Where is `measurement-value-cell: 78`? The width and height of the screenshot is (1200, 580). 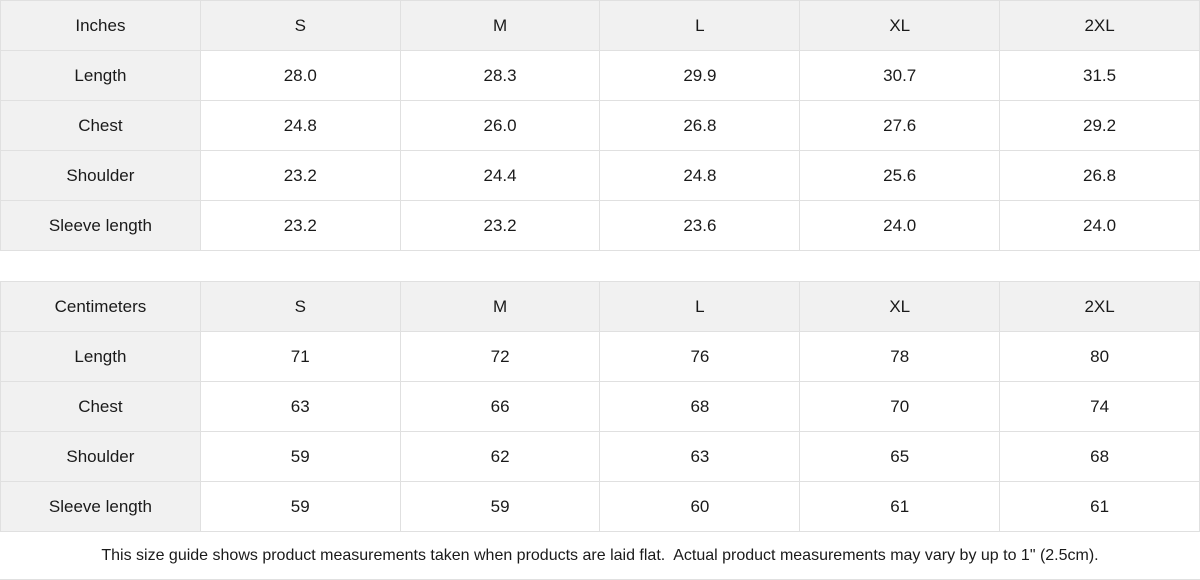 measurement-value-cell: 78 is located at coordinates (900, 356).